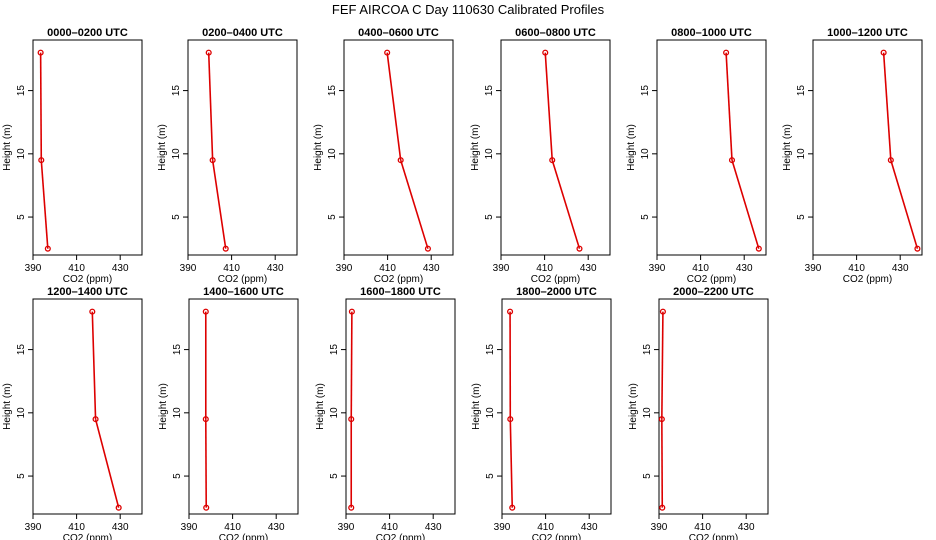 This screenshot has height=540, width=936. Describe the element at coordinates (242, 33) in the screenshot. I see `panel-title: 0200–0400 UTC` at that location.